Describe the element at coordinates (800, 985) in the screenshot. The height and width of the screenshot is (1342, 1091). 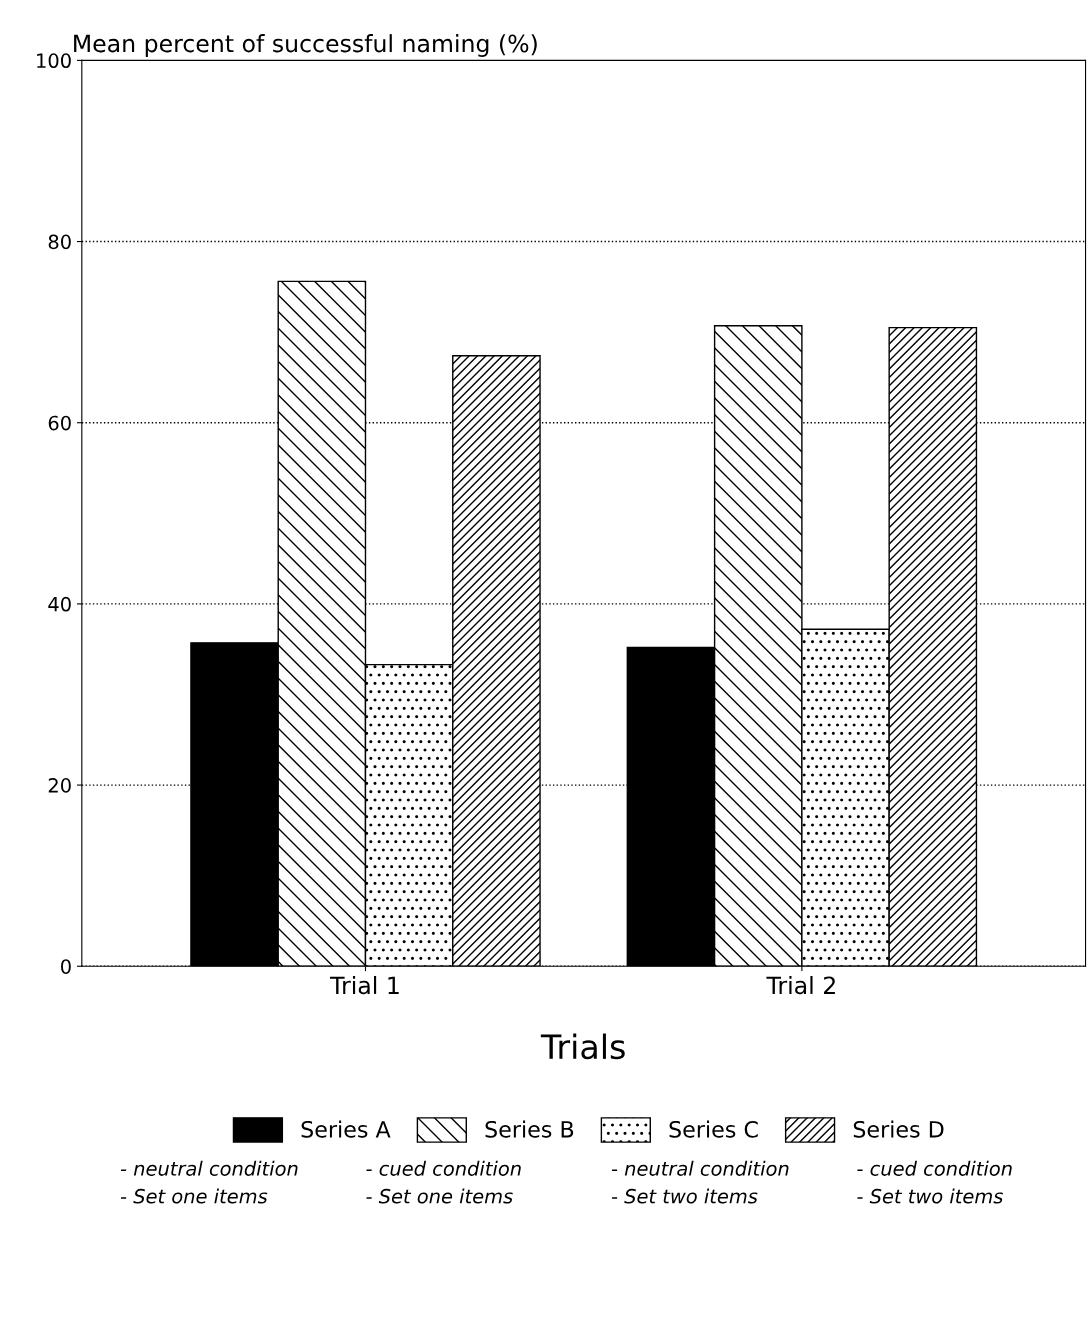
I see `x-tick-label: Trial 2` at that location.